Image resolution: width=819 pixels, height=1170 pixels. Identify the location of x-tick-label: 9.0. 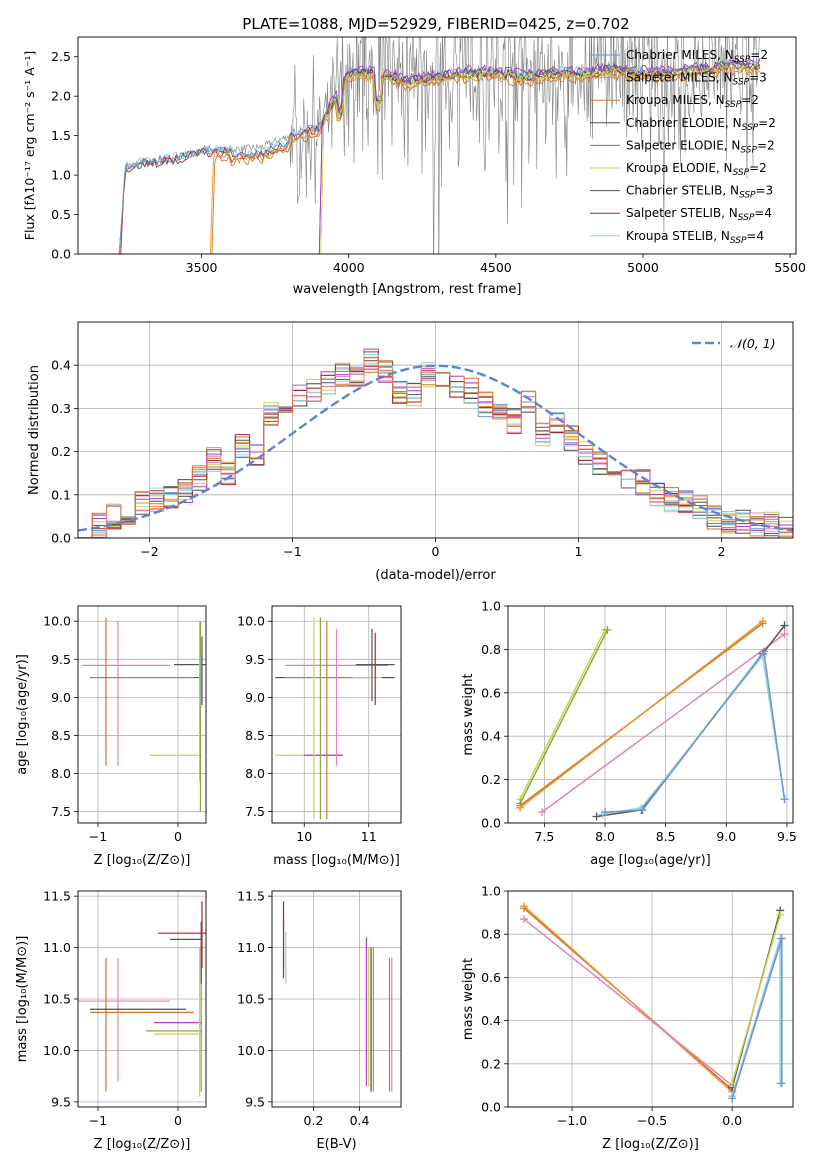
(726, 836).